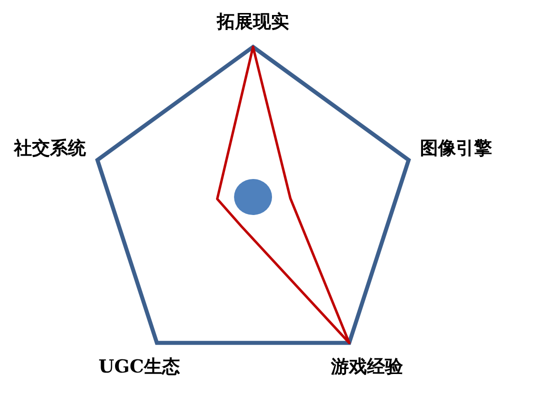 Image resolution: width=543 pixels, height=408 pixels. I want to click on spoke-label: 拓展现实, so click(253, 21).